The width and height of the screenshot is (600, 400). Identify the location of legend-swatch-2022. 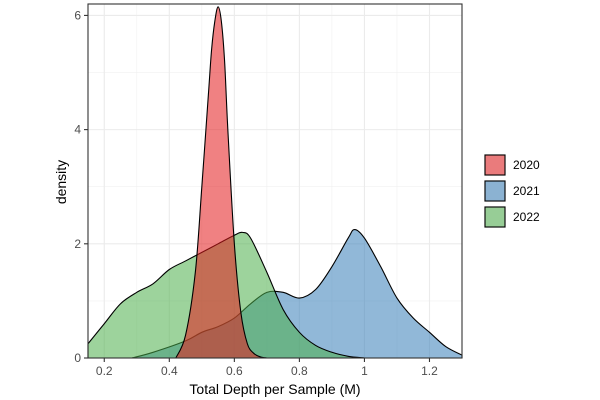
(495, 217).